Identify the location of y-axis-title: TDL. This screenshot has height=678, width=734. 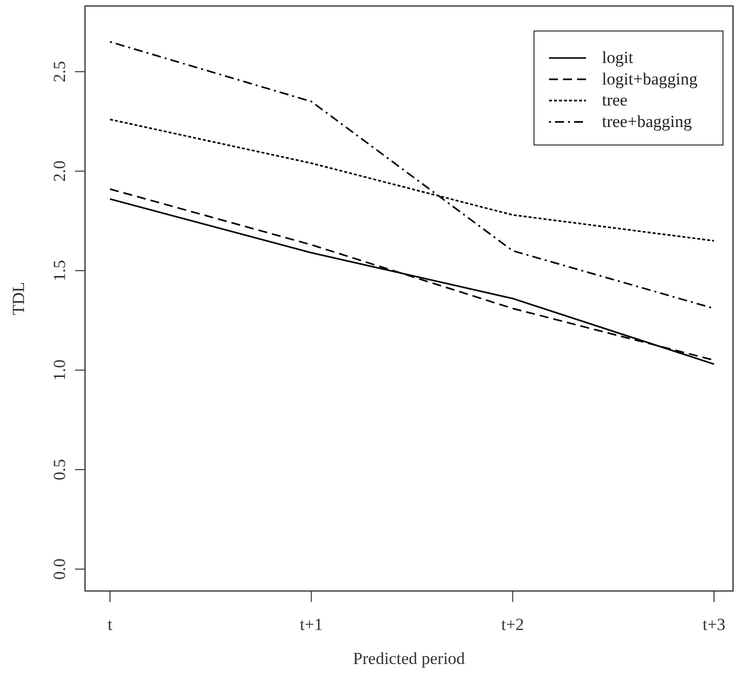
(18, 299).